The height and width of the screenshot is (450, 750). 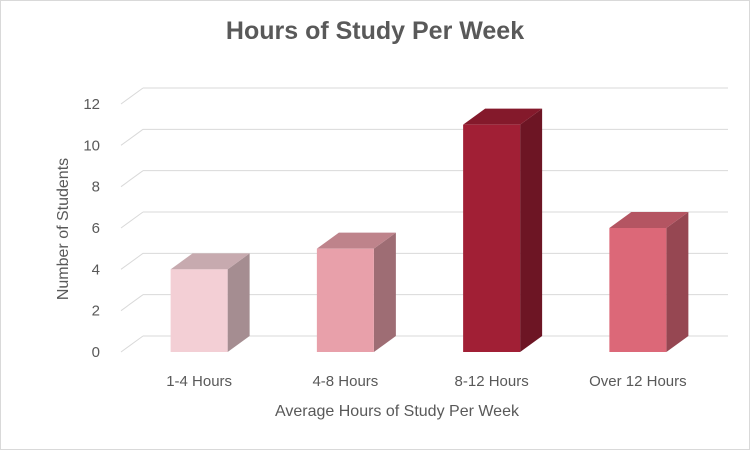 What do you see at coordinates (96, 228) in the screenshot?
I see `y-tick-label: 6` at bounding box center [96, 228].